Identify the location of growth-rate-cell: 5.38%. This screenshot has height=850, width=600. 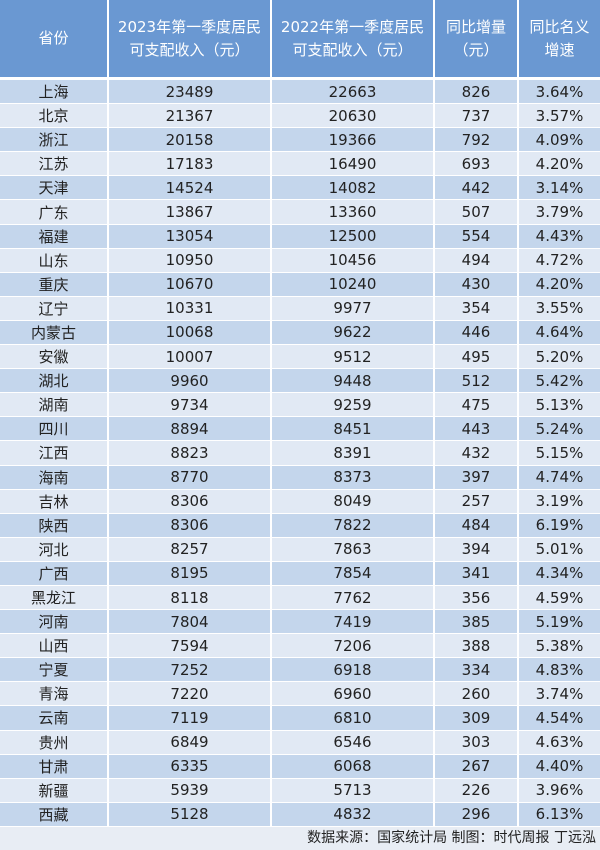
(559, 645).